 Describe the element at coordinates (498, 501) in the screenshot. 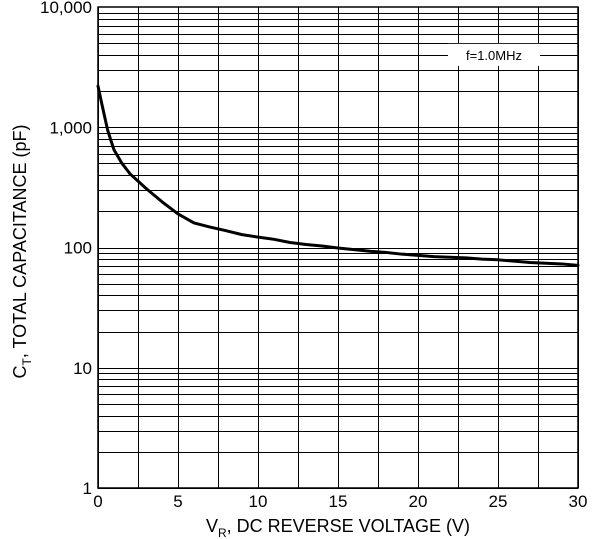

I see `x-tick-label: 25` at that location.